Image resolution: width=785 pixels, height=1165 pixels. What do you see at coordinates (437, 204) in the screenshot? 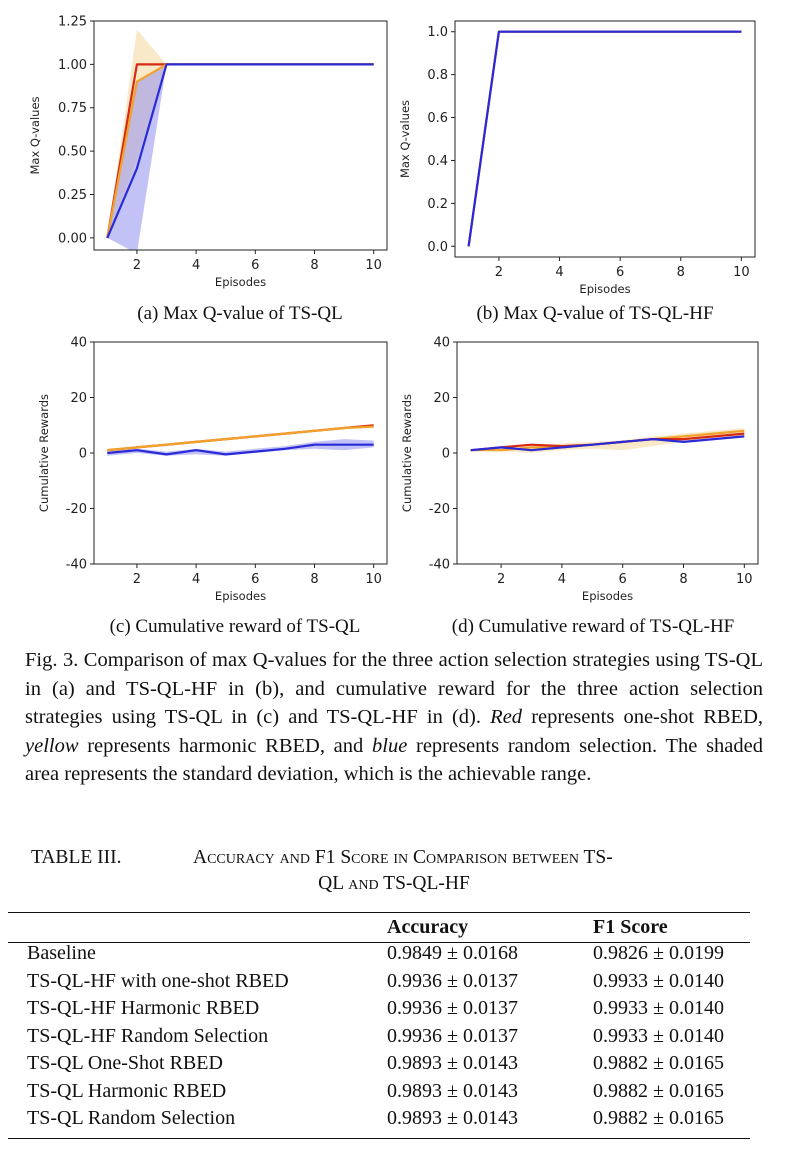
I see `y-tick-label: 0.2` at bounding box center [437, 204].